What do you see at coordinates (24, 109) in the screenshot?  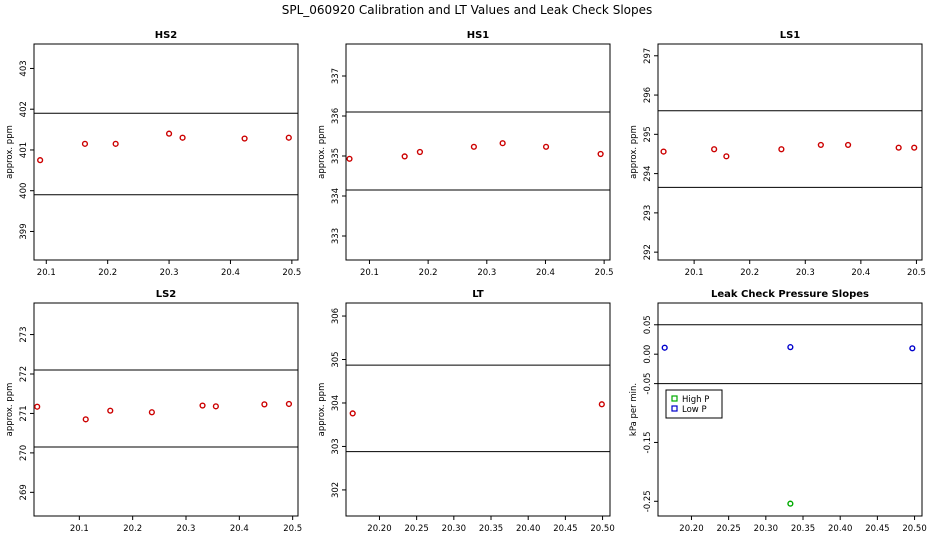 I see `y-tick-label: 402` at bounding box center [24, 109].